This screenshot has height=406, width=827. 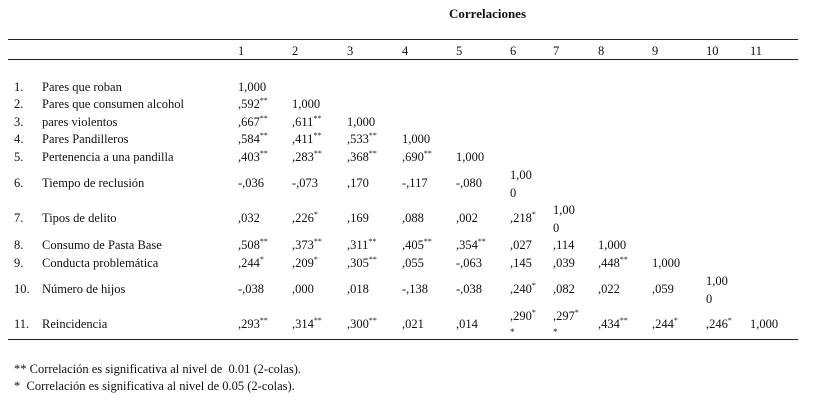 I want to click on correlation-cell: ,690**, so click(x=417, y=157).